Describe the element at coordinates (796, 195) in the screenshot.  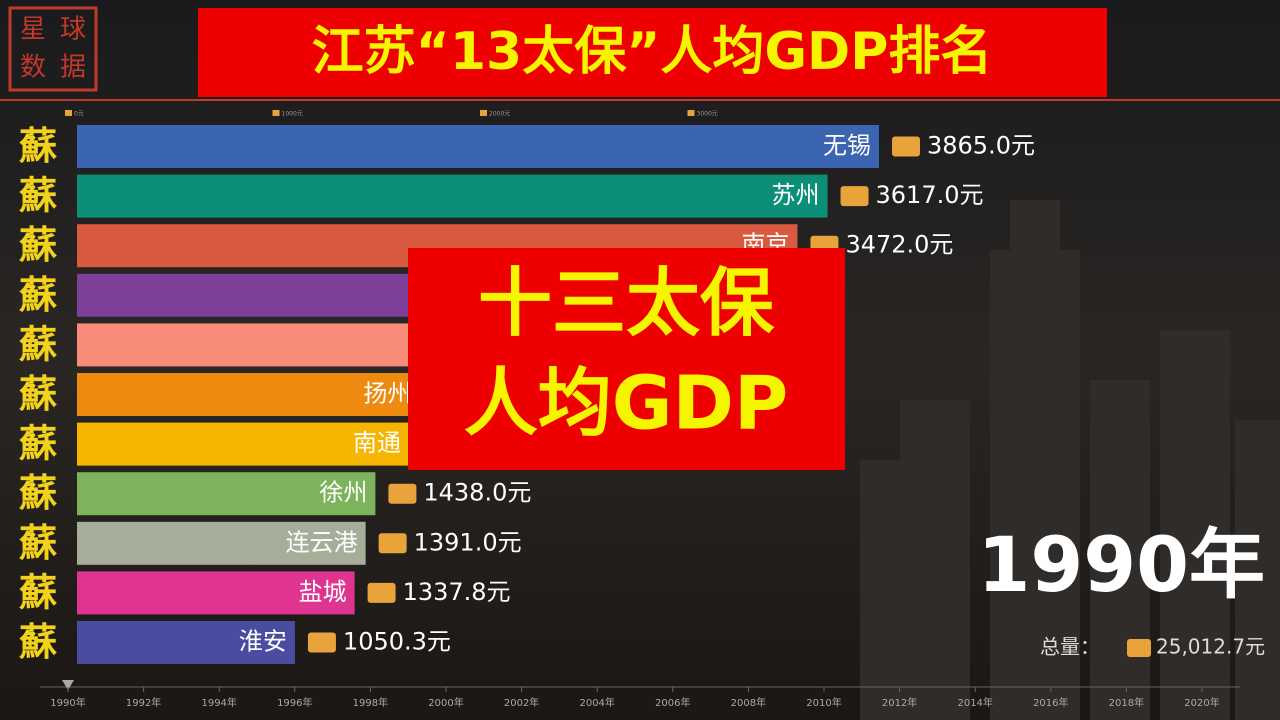
I see `bar-label: 苏州` at that location.